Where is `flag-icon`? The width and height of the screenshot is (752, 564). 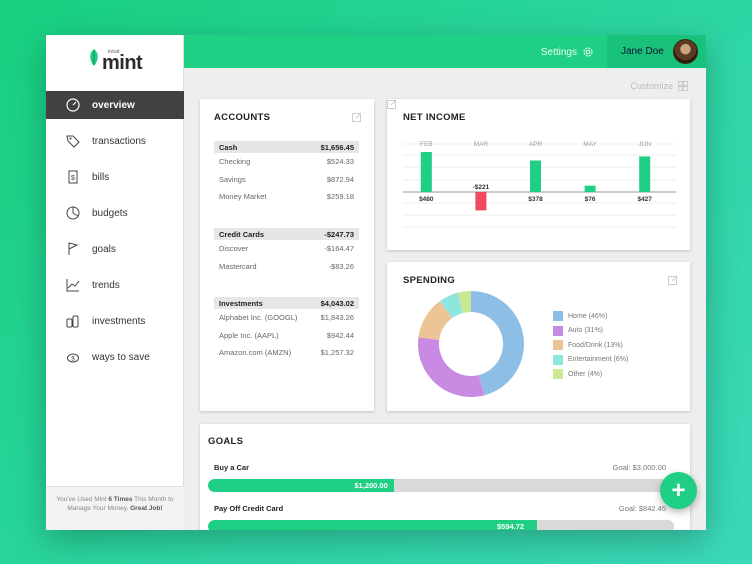
flag-icon is located at coordinates (73, 249).